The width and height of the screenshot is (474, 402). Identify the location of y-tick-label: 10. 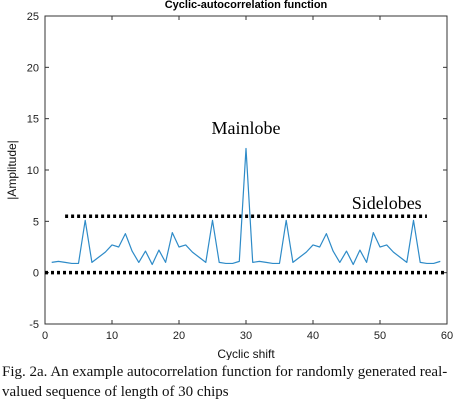
(33, 171).